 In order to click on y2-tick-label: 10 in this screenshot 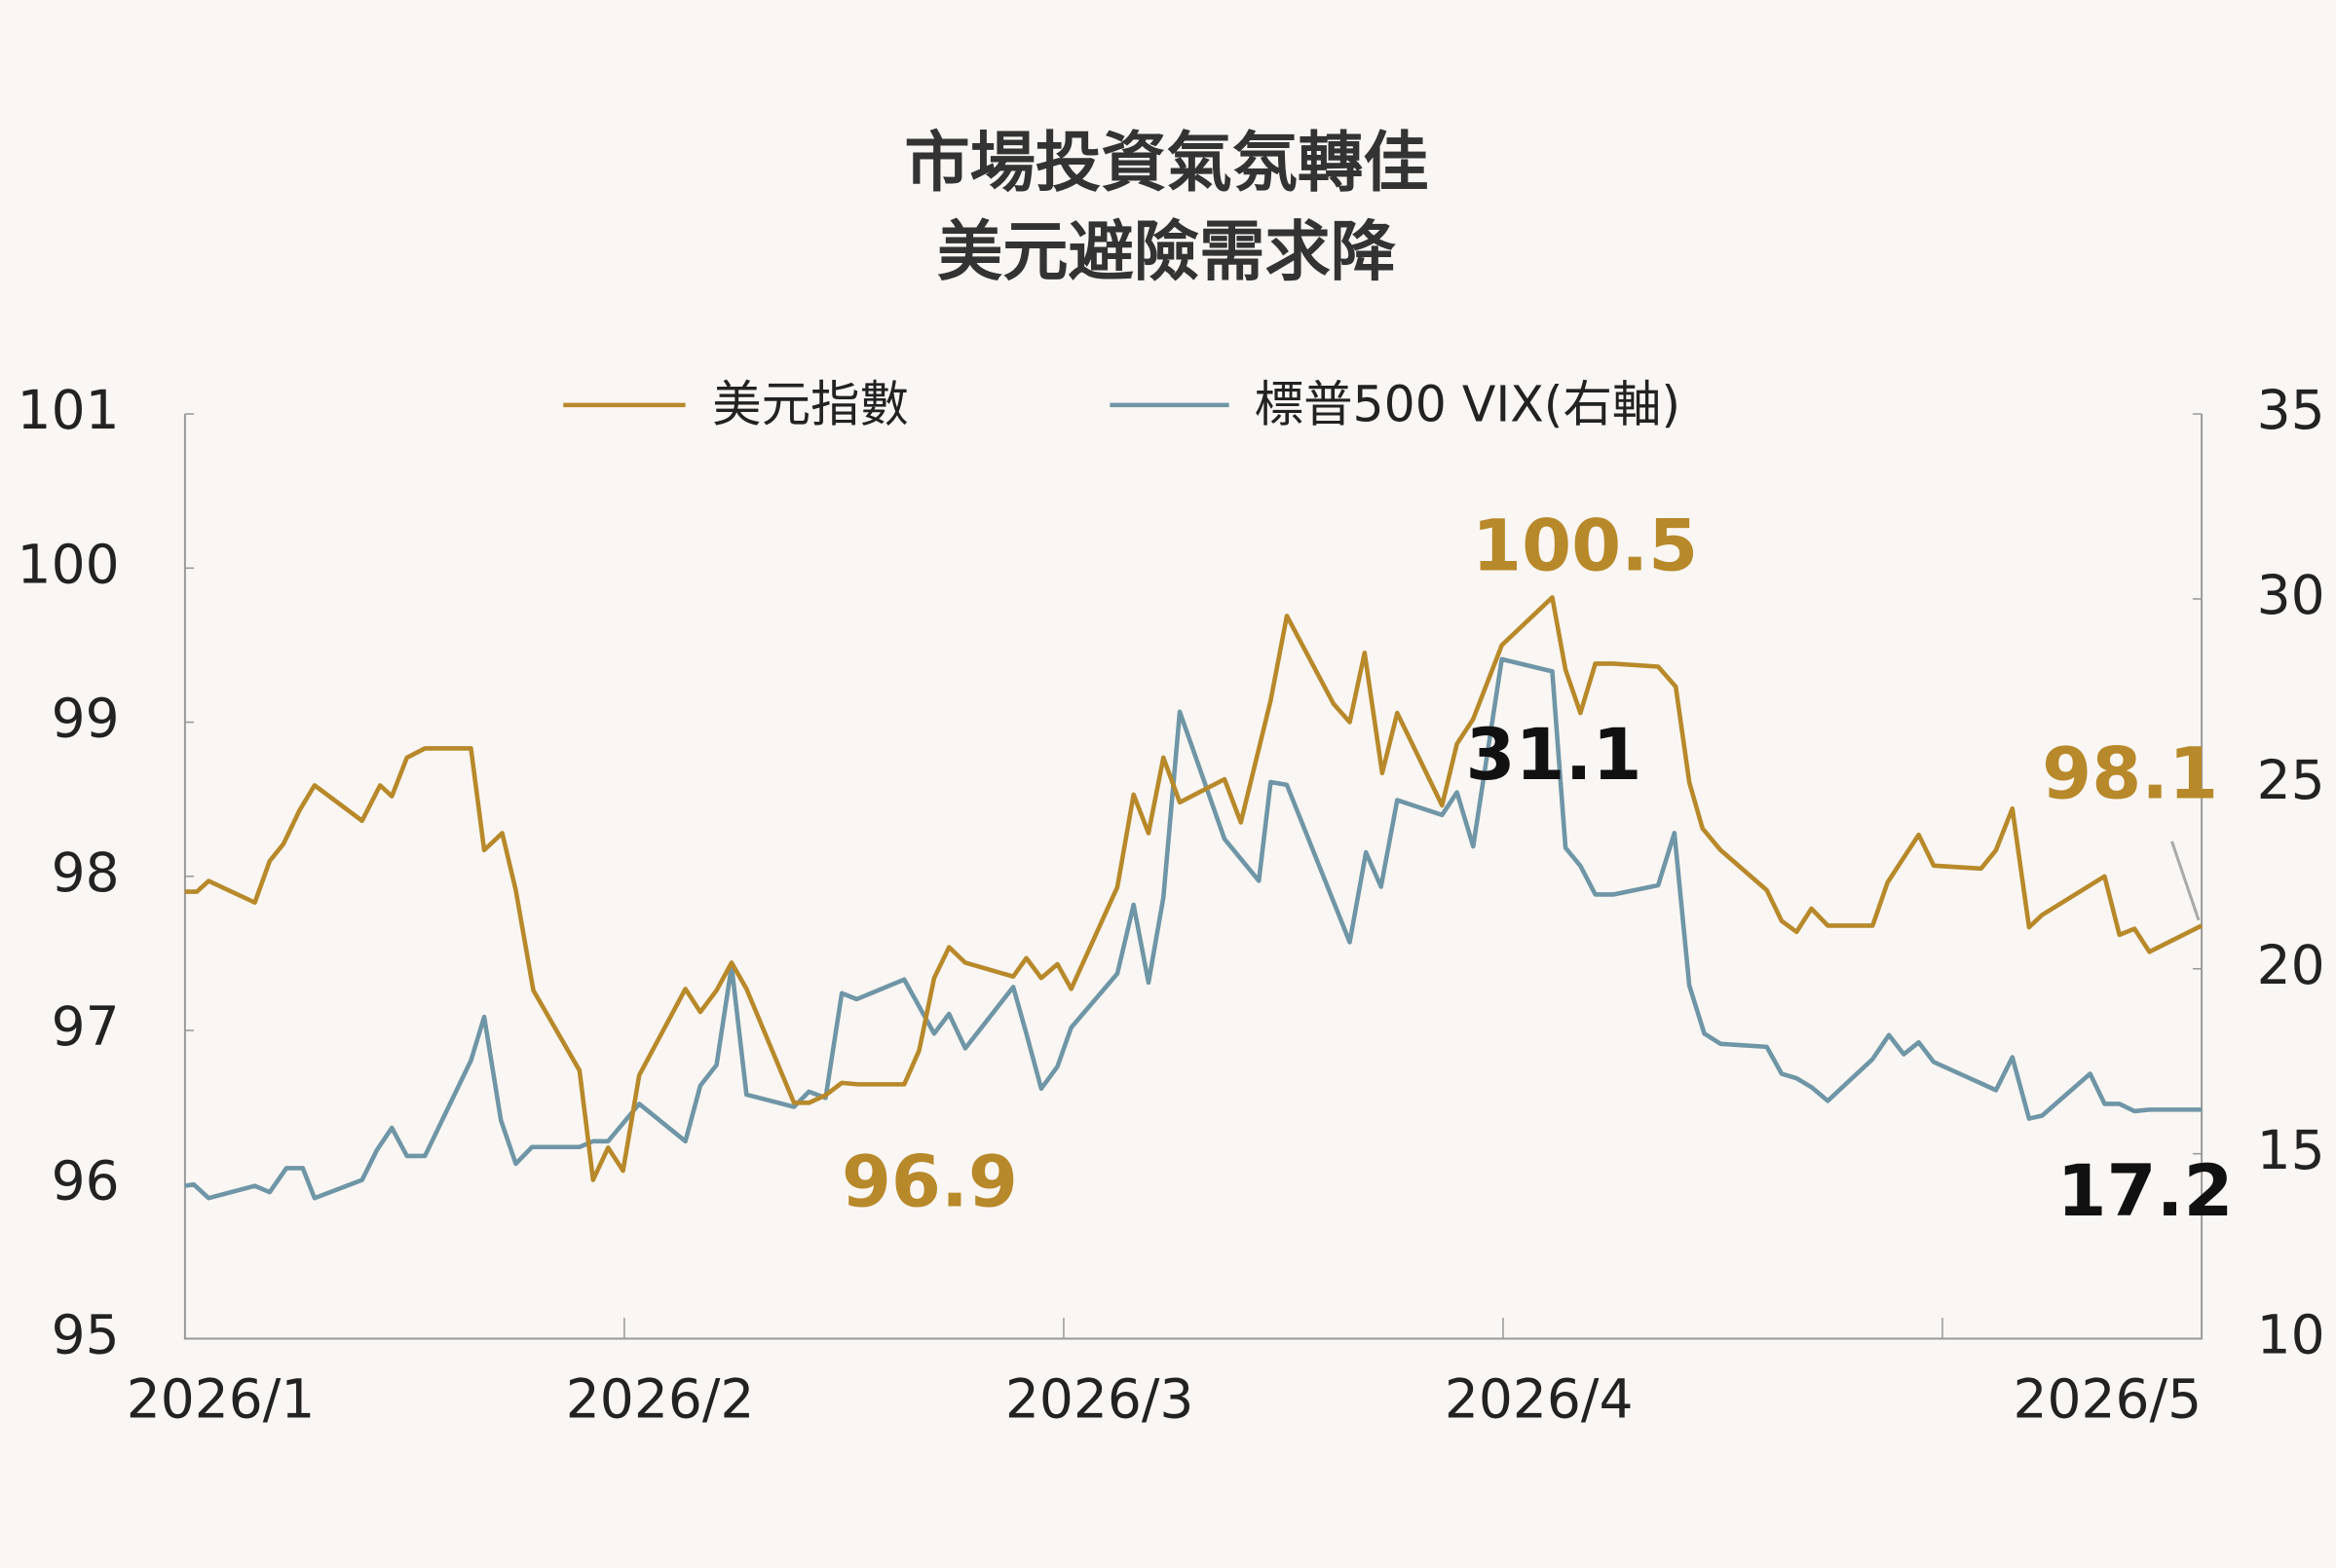, I will do `click(2291, 1335)`.